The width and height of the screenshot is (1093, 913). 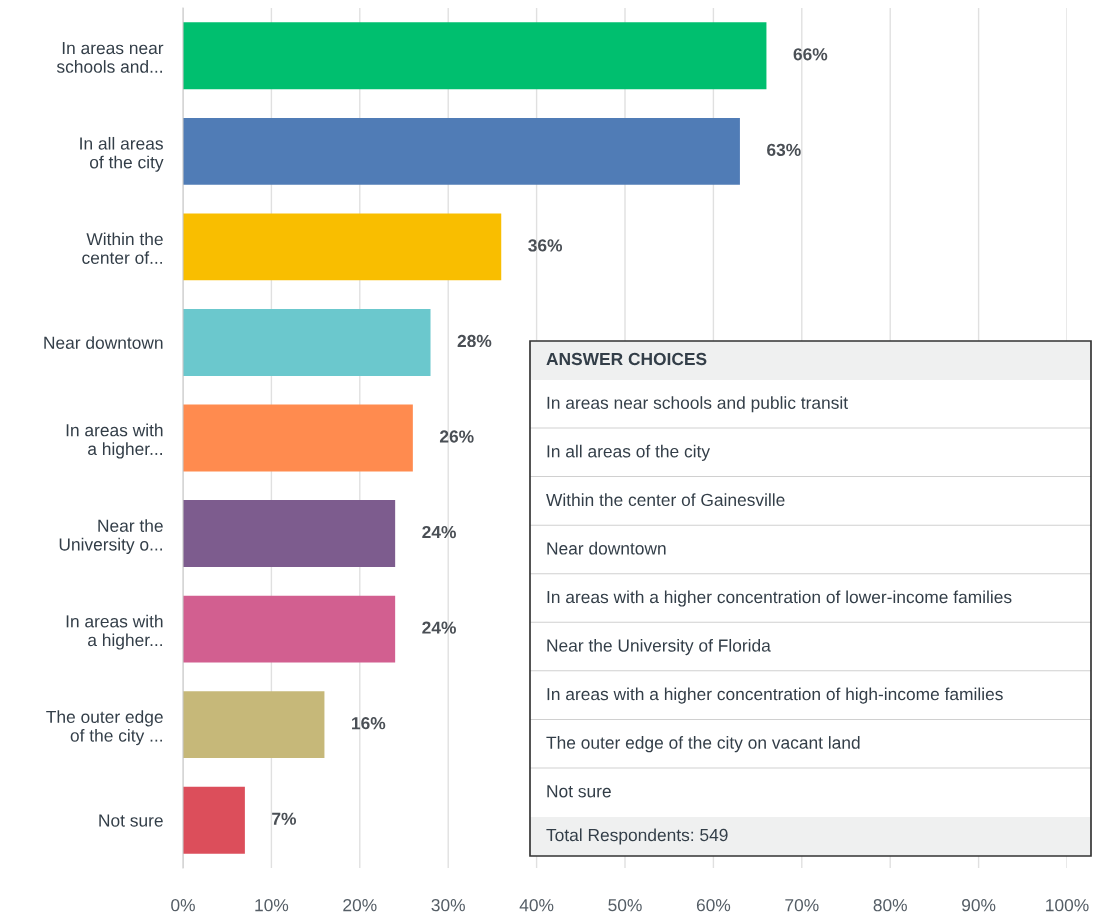 What do you see at coordinates (456, 436) in the screenshot?
I see `data-label: 26%` at bounding box center [456, 436].